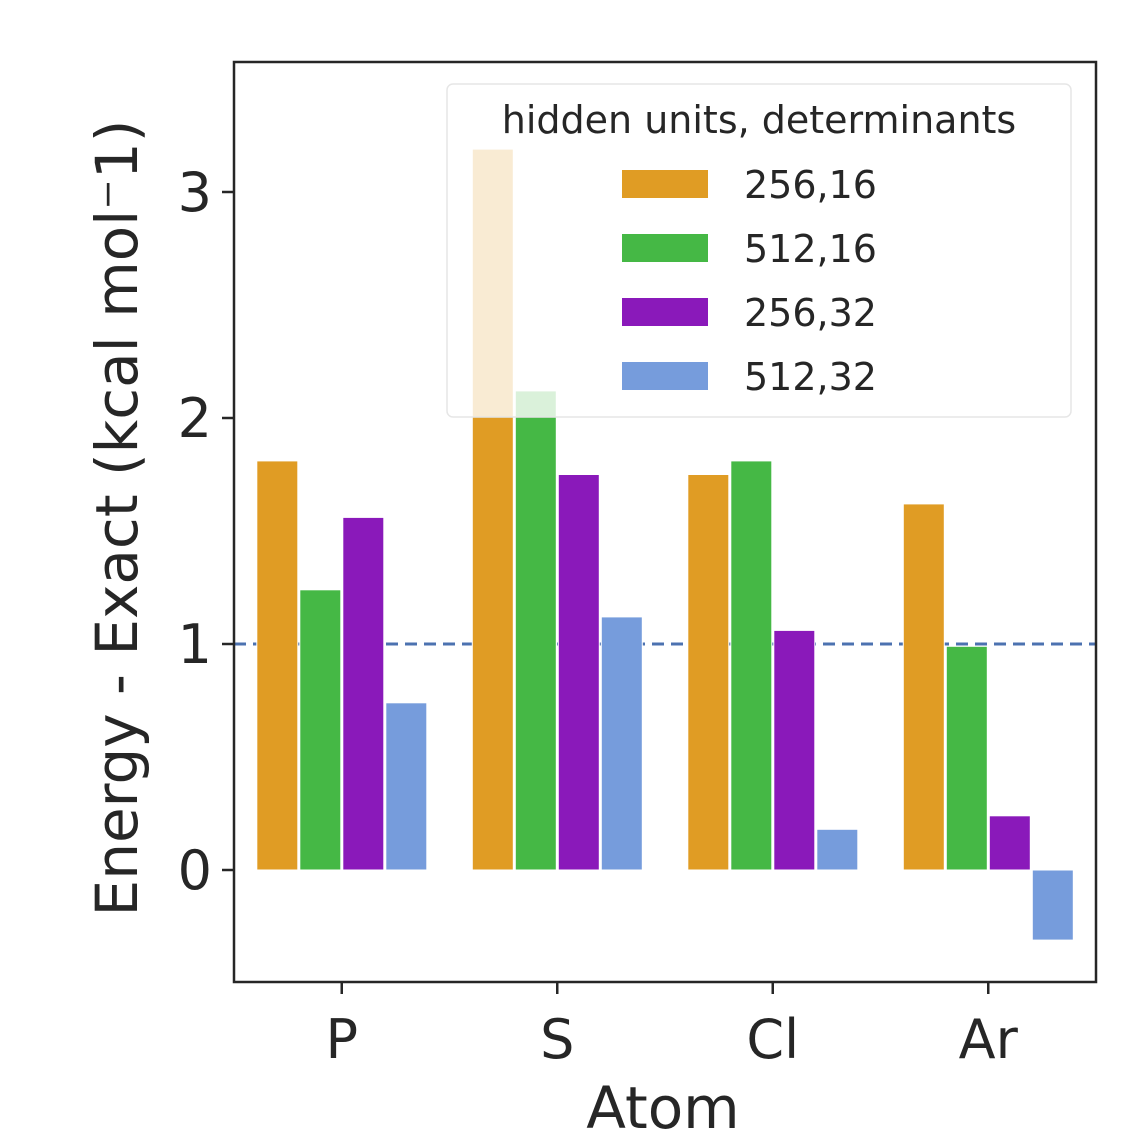 The width and height of the screenshot is (1131, 1139). Describe the element at coordinates (662, 1106) in the screenshot. I see `x-axis-title: Atom` at that location.